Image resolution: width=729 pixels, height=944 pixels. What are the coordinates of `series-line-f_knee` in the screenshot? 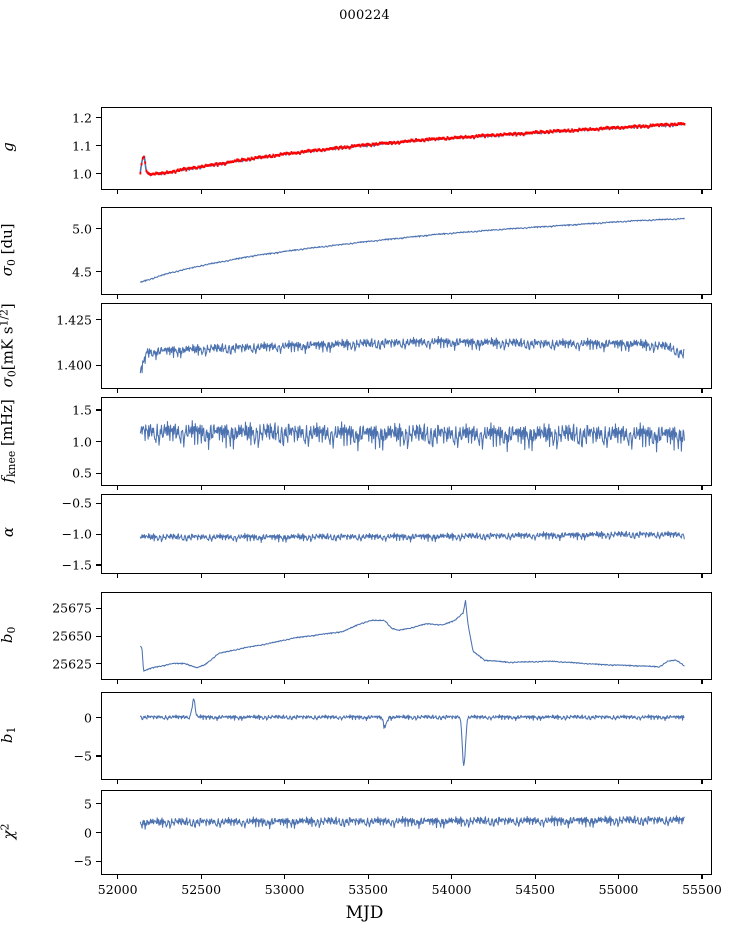 It's located at (412, 436).